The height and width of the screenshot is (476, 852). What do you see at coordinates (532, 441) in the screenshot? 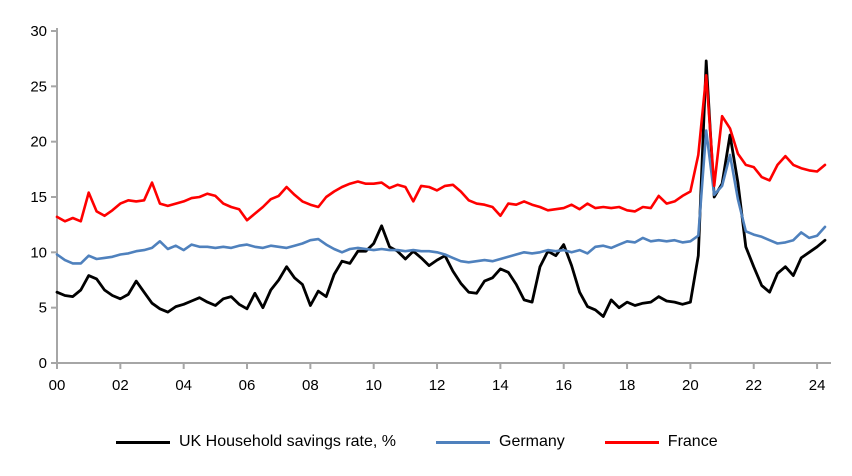
I see `legend-label-germany: Germany` at bounding box center [532, 441].